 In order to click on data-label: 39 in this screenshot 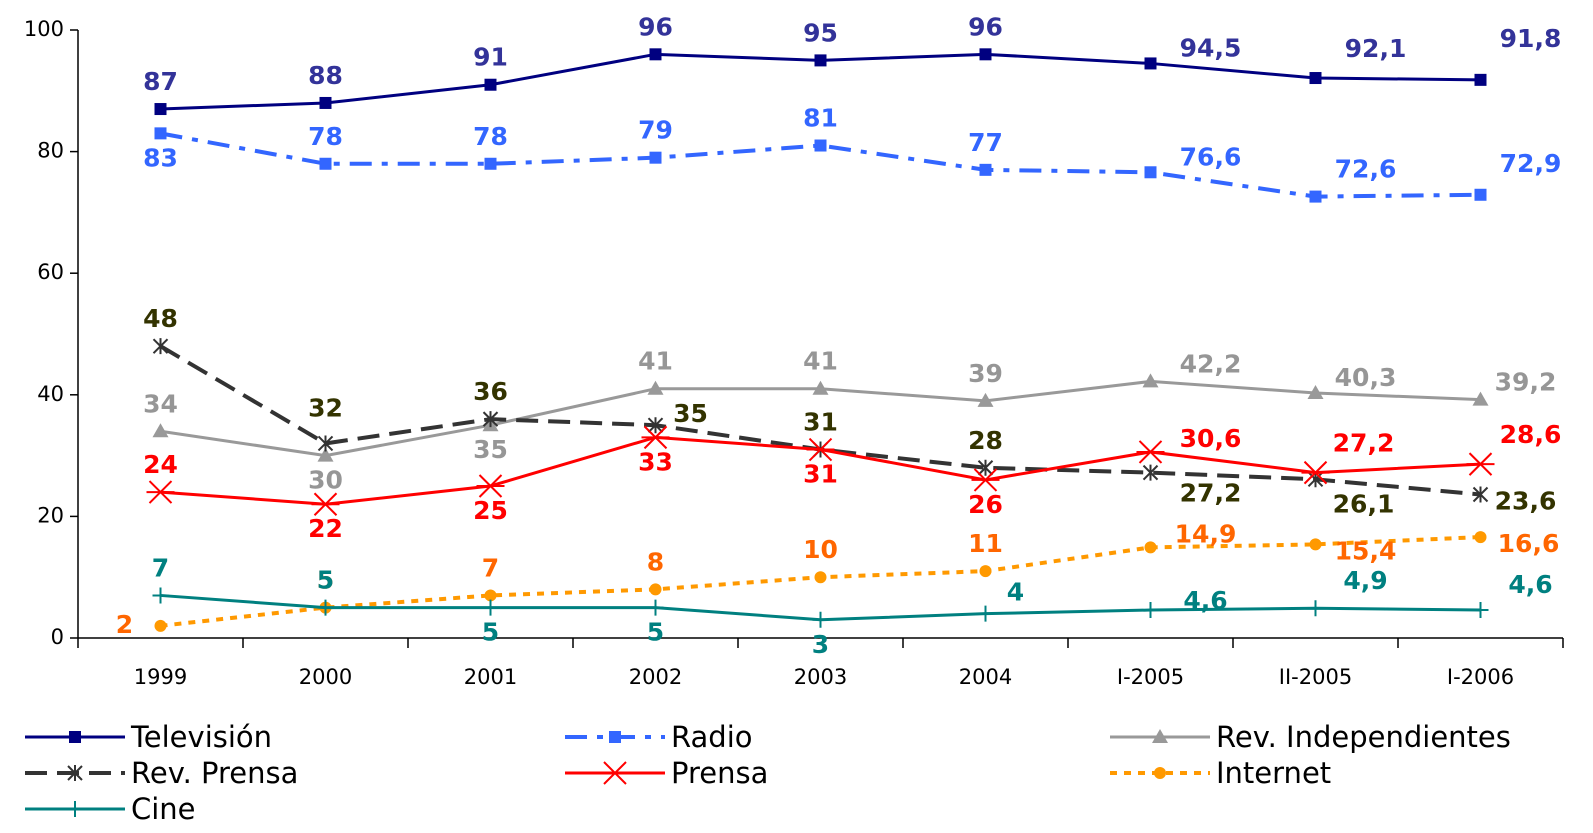, I will do `click(985, 373)`.